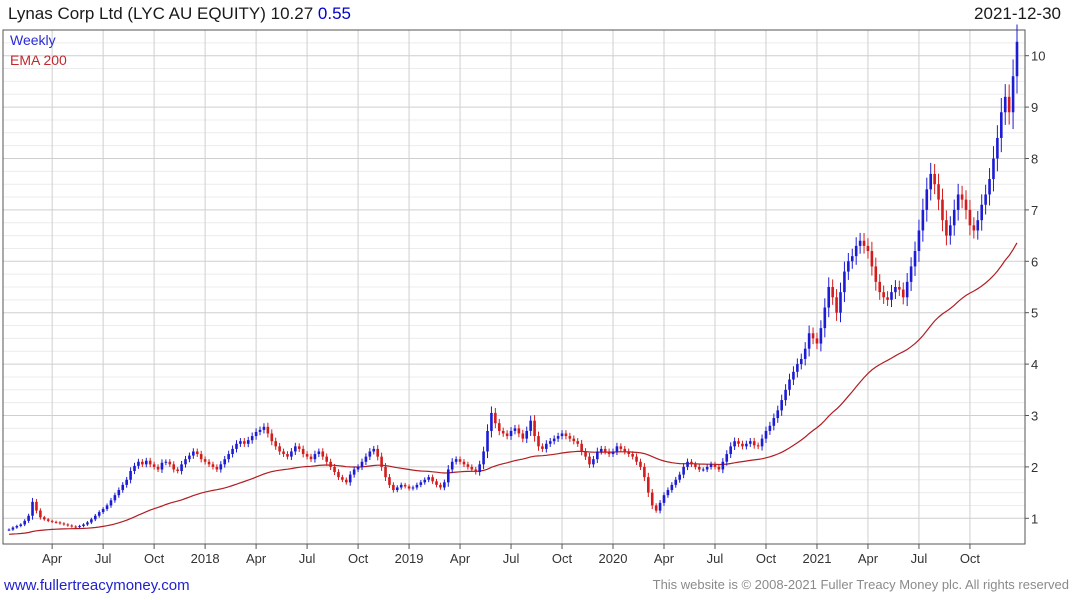 The width and height of the screenshot is (1075, 600). I want to click on y-tick-label: 5, so click(1034, 313).